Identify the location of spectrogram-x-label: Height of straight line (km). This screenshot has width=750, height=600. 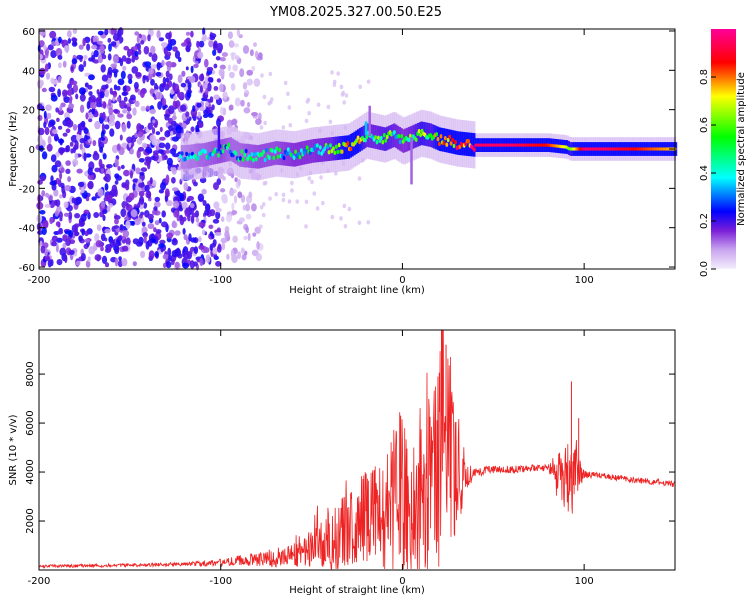
(357, 290).